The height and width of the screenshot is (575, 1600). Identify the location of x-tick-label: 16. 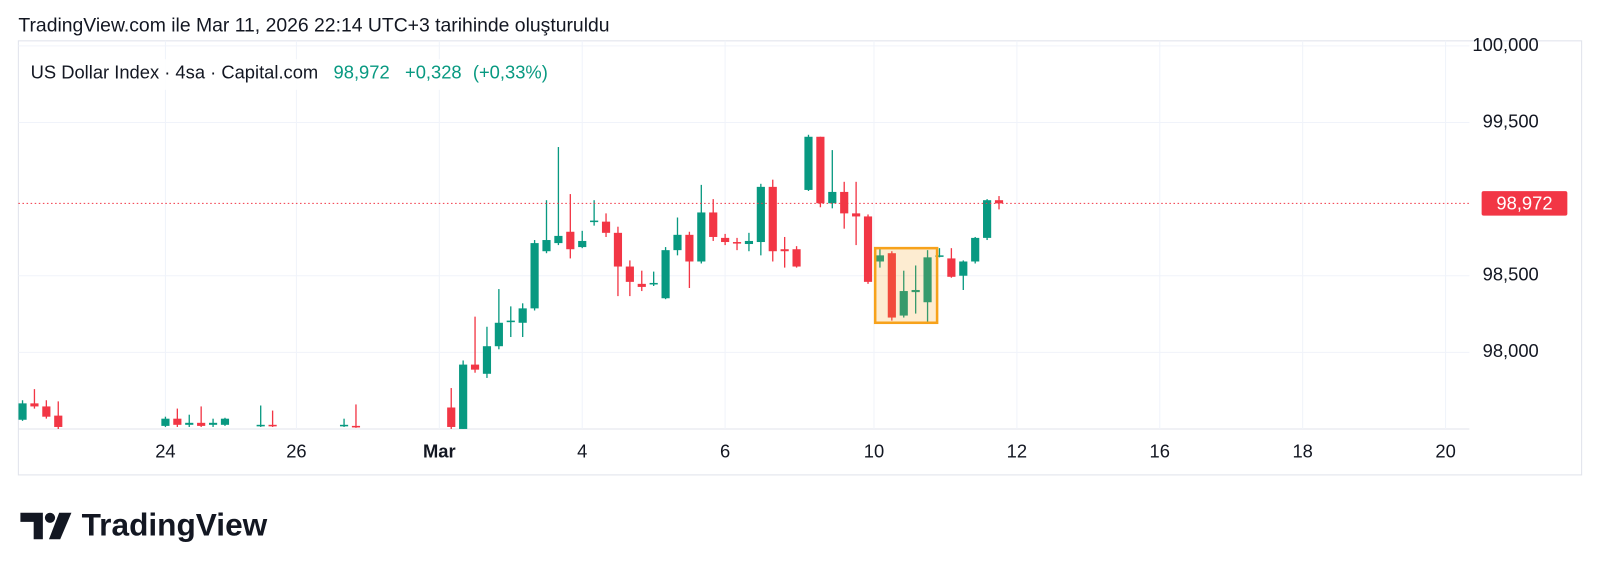
(1160, 450).